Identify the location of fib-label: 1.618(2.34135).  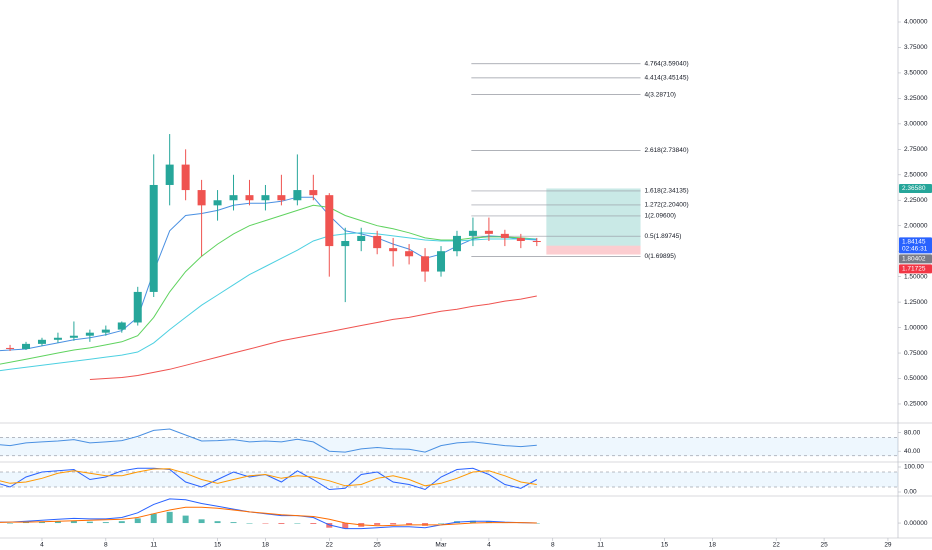
(667, 191).